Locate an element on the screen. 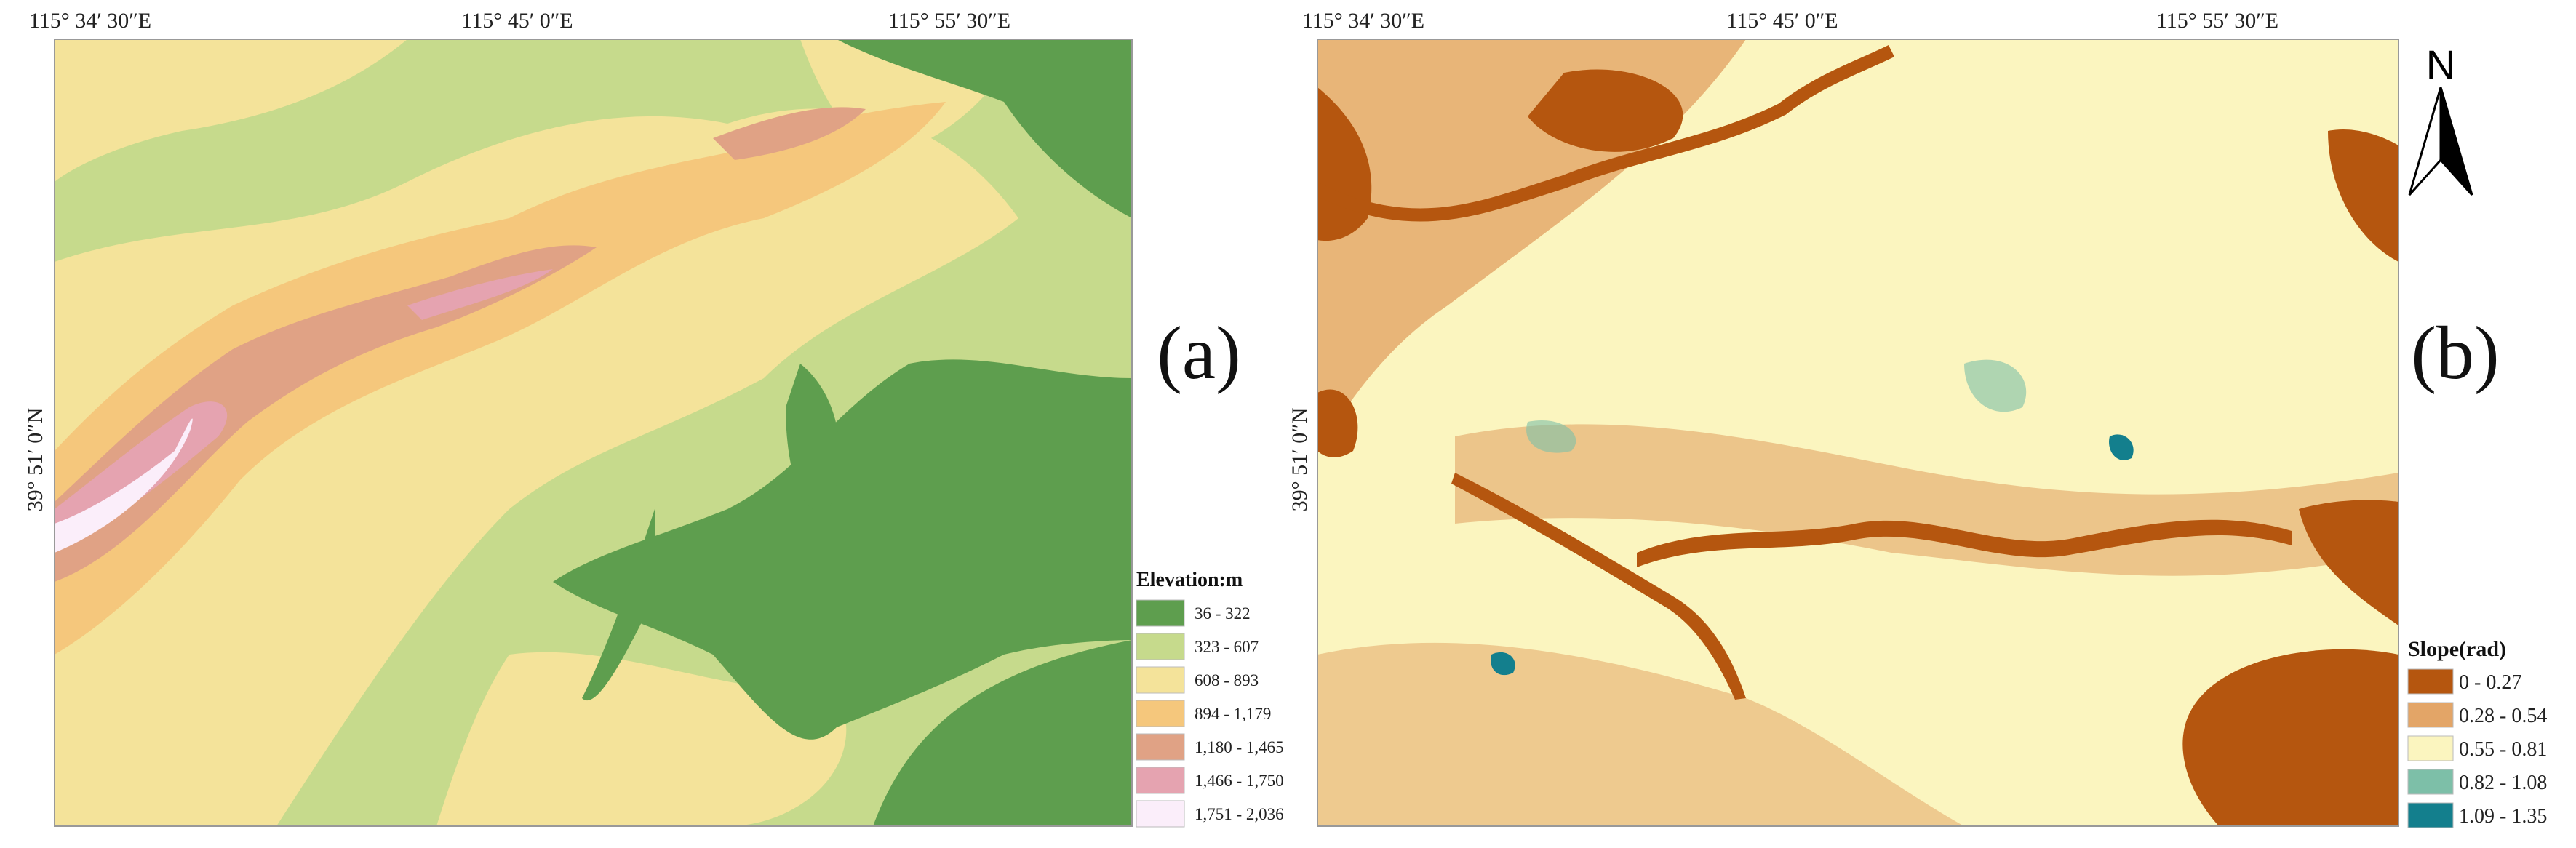  north-label: N is located at coordinates (2440, 64).